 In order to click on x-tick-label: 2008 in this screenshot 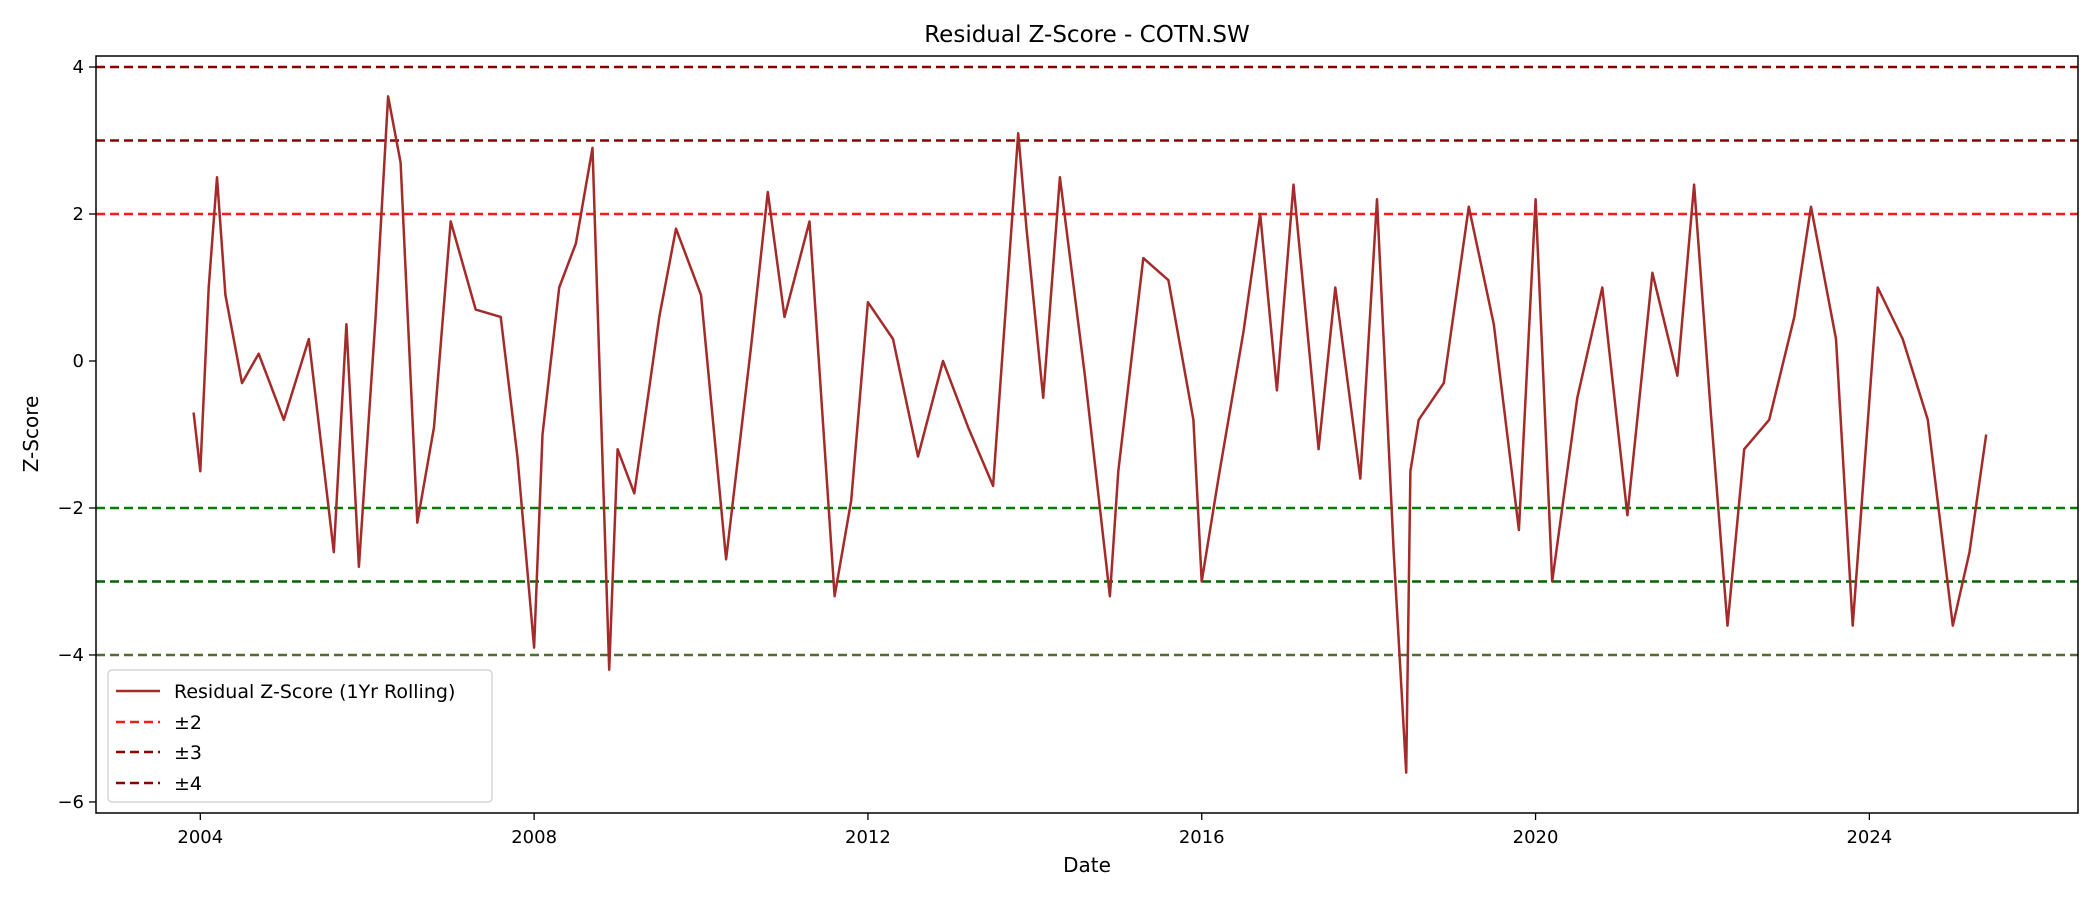, I will do `click(534, 837)`.